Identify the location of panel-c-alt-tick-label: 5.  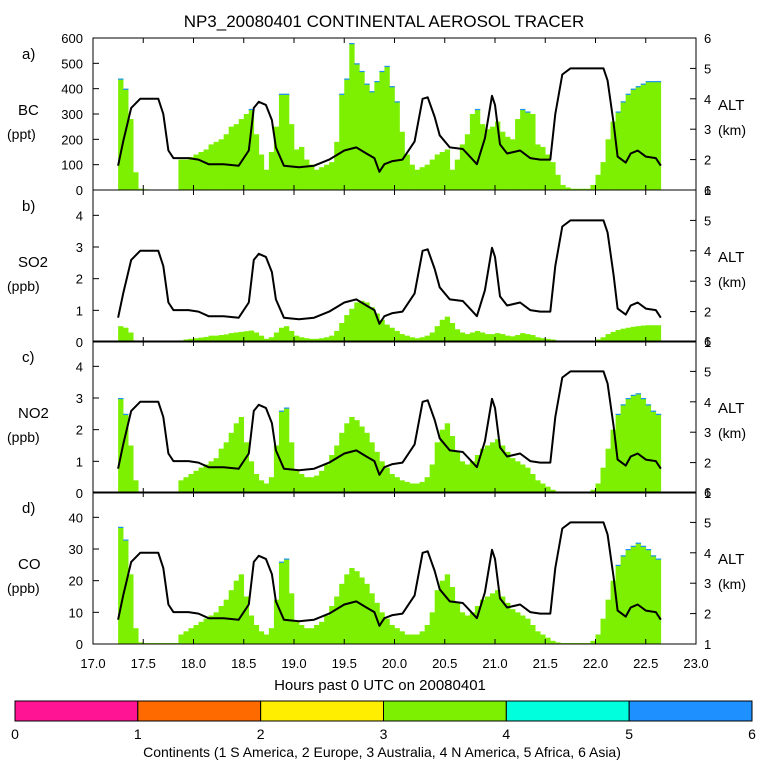
(707, 371).